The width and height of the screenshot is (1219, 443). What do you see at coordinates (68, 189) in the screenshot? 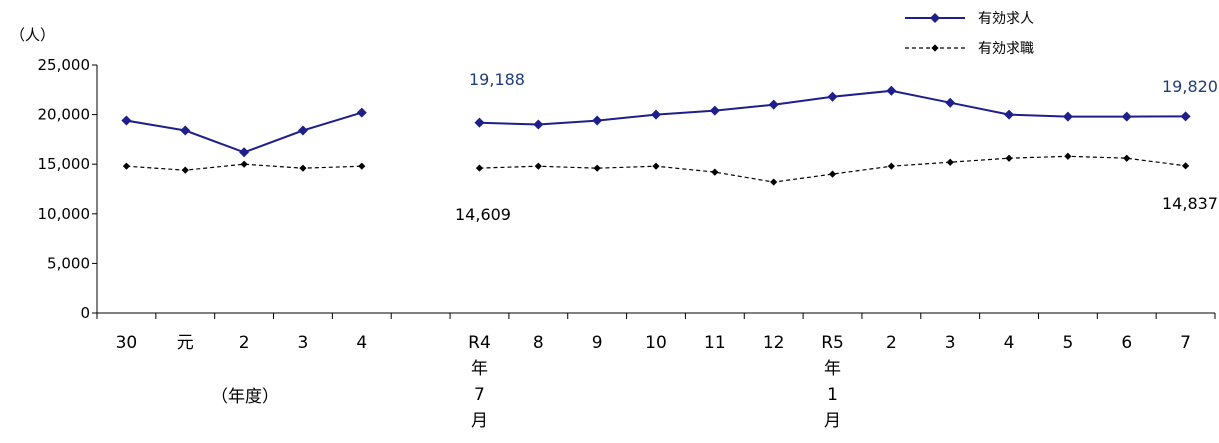
I see `y-axis: 0 5,000 10,000 15,000 20,000 25,000` at bounding box center [68, 189].